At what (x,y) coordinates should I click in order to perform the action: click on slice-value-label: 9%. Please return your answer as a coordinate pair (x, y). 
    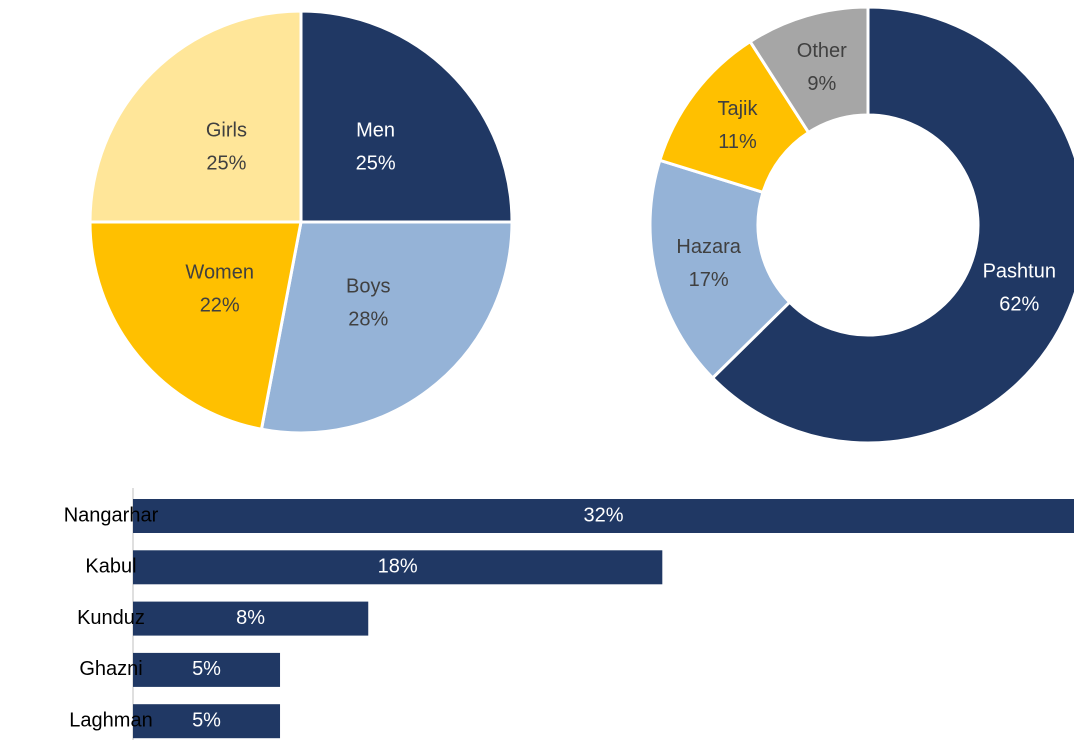
    Looking at the image, I should click on (821, 84).